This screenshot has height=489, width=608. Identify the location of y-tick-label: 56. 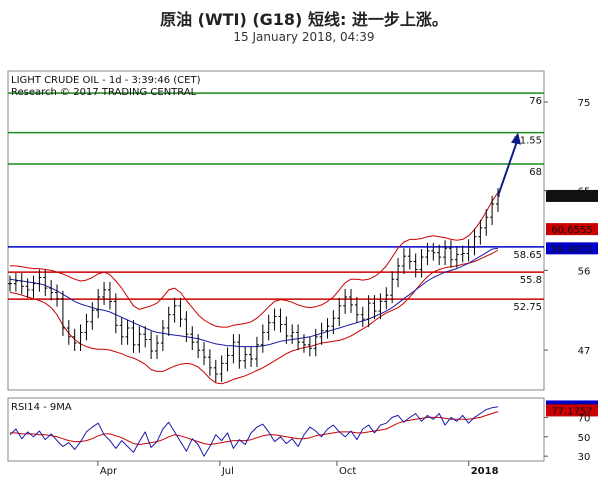
(584, 271).